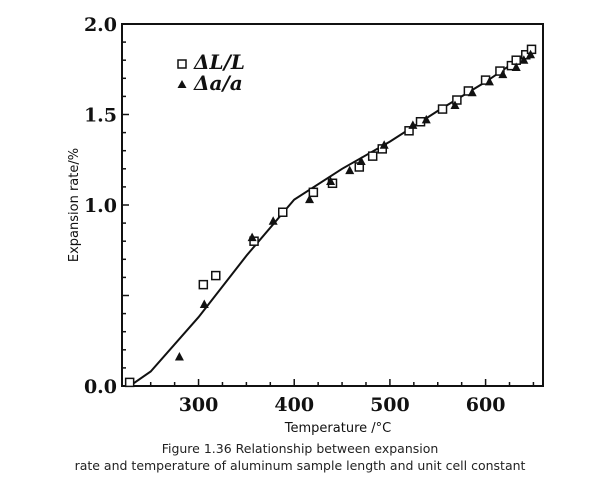 This screenshot has height=482, width=600. Describe the element at coordinates (182, 64) in the screenshot. I see `legend-square-marker` at that location.